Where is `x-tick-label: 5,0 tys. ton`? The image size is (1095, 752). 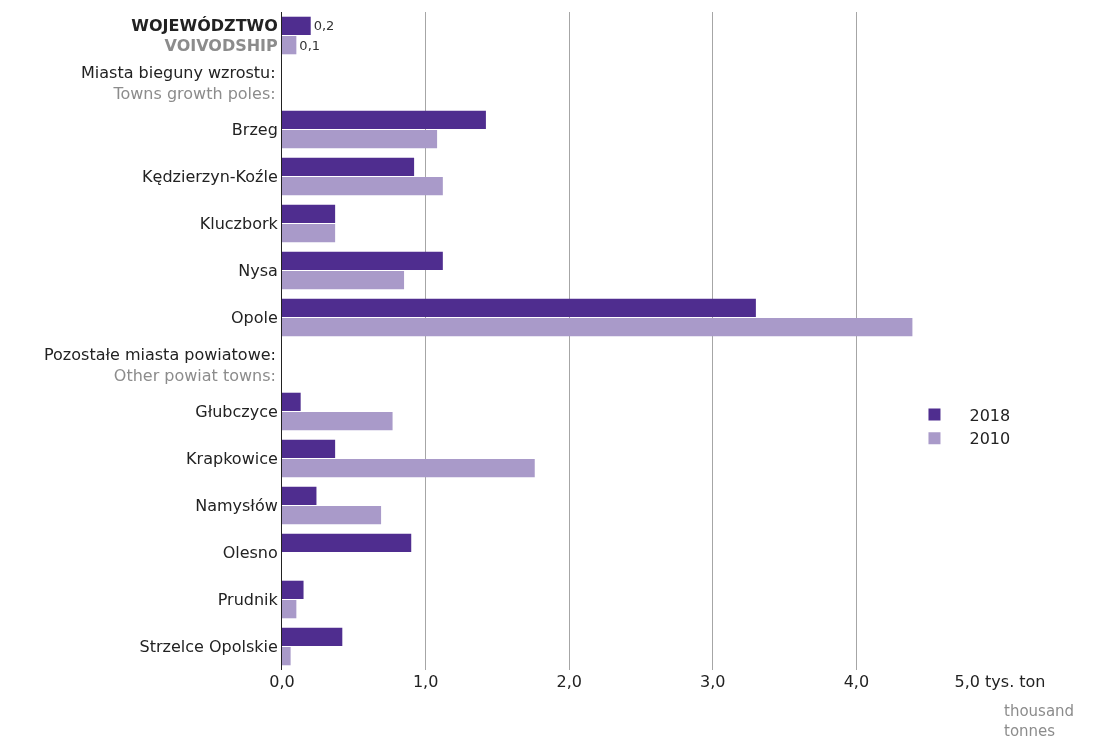
x-tick-label: 5,0 tys. ton is located at coordinates (1000, 681).